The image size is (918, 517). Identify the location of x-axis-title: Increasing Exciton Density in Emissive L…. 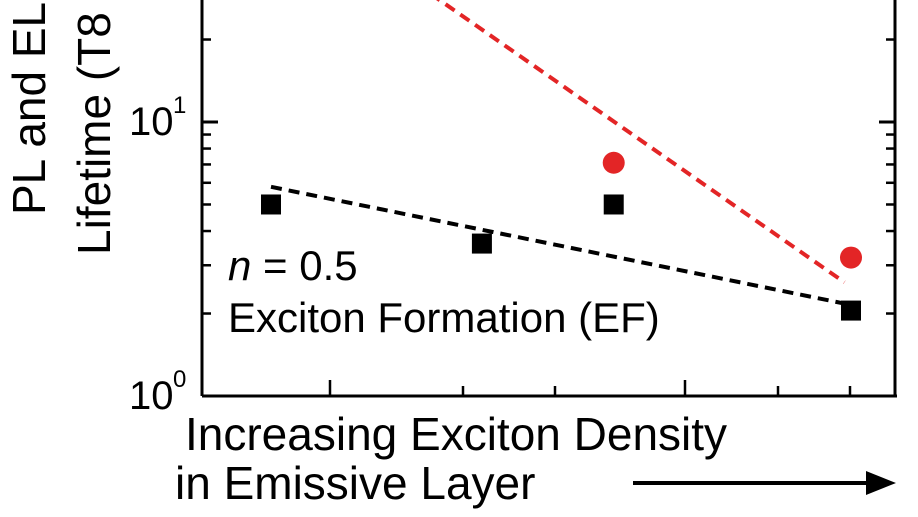
(451, 458).